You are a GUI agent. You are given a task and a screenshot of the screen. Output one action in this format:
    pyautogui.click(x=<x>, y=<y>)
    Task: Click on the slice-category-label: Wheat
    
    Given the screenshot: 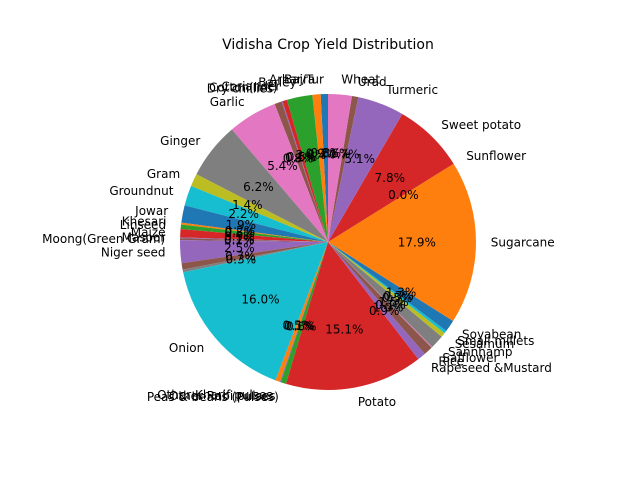 What is the action you would take?
    pyautogui.click(x=360, y=80)
    